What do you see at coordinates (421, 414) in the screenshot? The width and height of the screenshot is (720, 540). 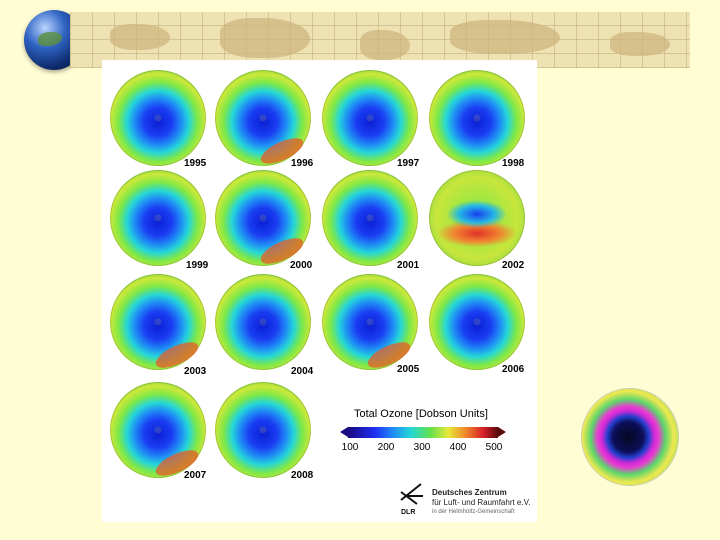 I see `legend-title: Total Ozone [Dobson Units]` at bounding box center [421, 414].